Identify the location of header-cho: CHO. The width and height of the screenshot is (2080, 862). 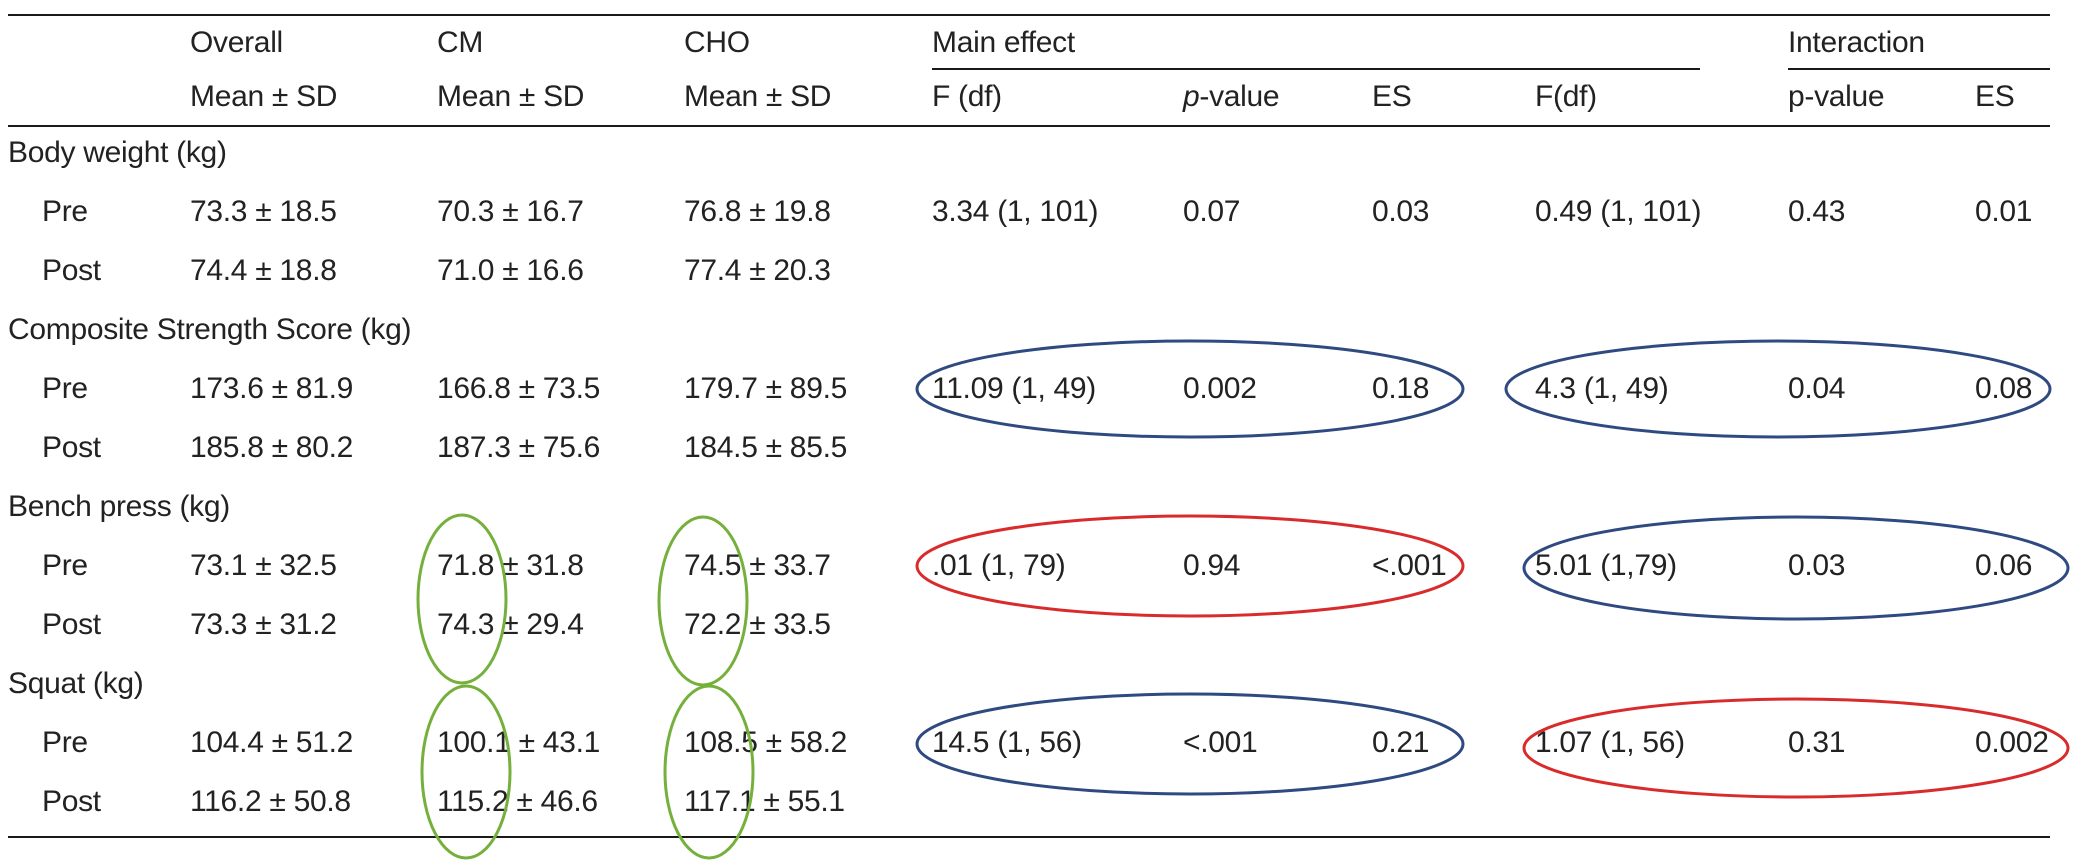
(717, 42).